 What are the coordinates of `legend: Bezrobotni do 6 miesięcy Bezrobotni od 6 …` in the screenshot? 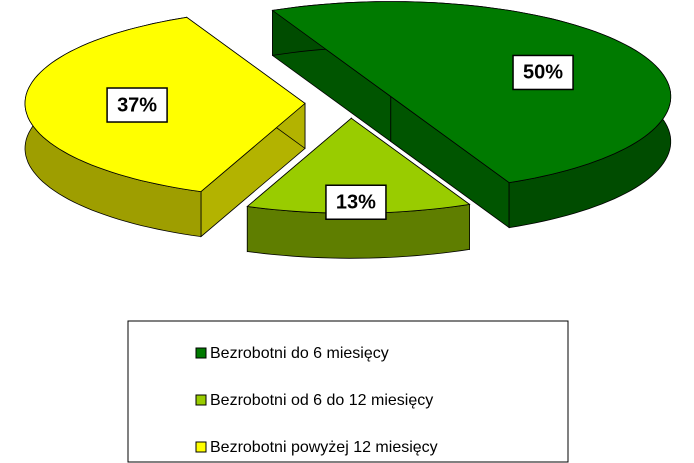 It's located at (316, 400).